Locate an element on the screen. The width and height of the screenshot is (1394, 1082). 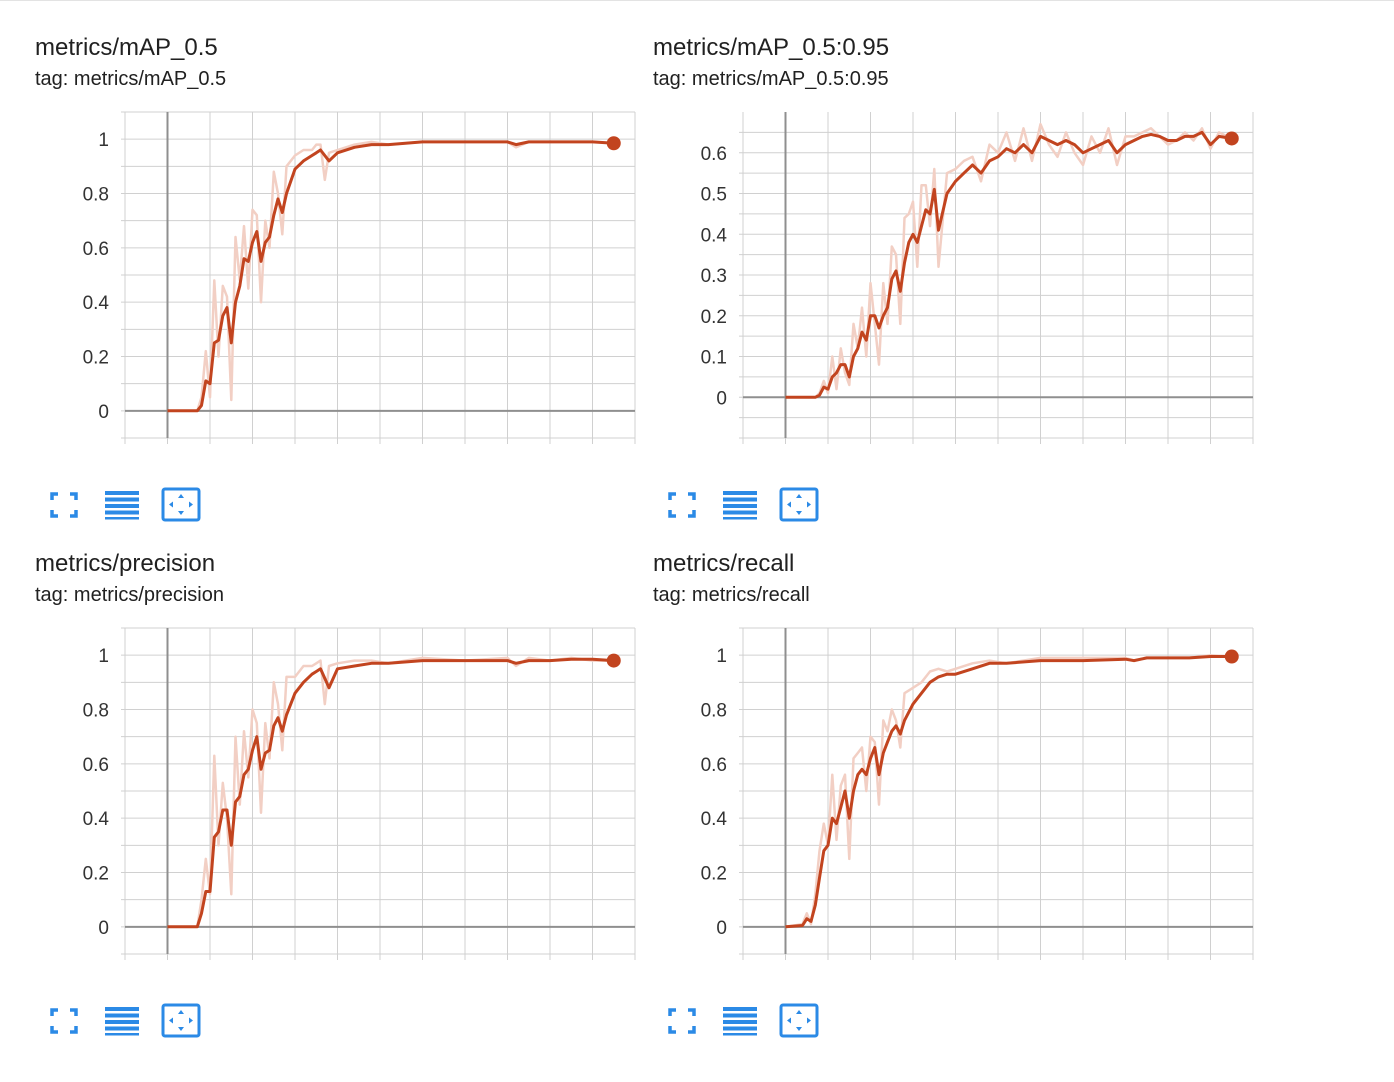
chart-tag: tag: metrics/mAP_0.5 is located at coordinates (131, 79).